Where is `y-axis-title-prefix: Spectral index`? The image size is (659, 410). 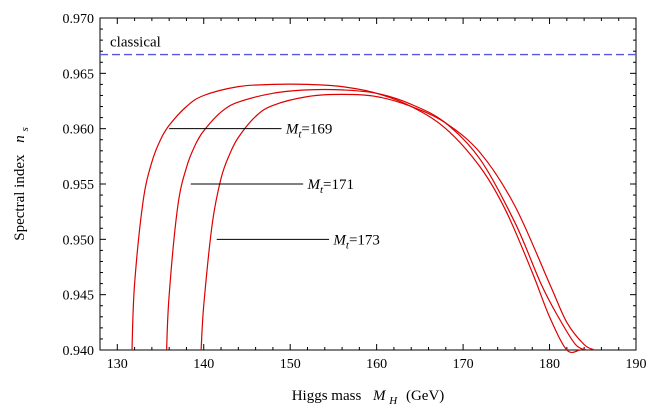
y-axis-title-prefix: Spectral index is located at coordinates (20, 197).